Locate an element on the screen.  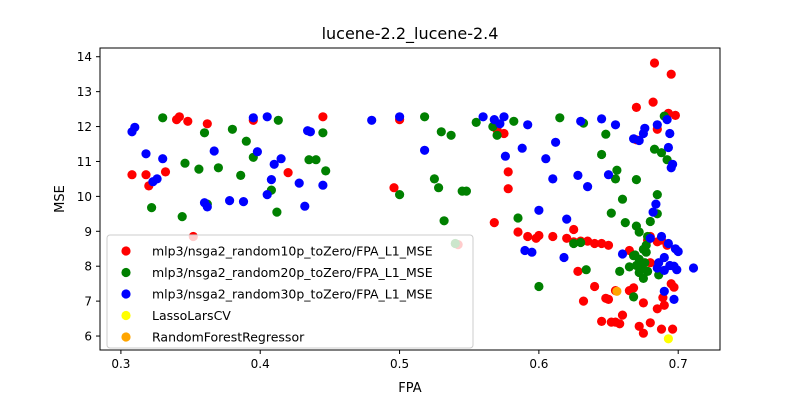
y-tick-label: 14 is located at coordinates (84, 57).